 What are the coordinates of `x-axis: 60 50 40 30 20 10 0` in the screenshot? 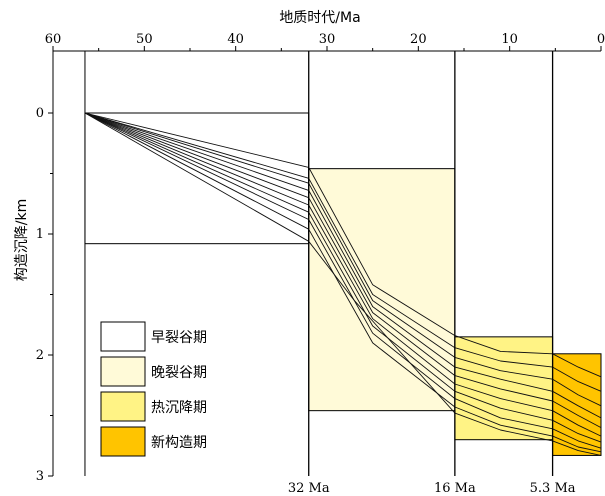 It's located at (325, 41).